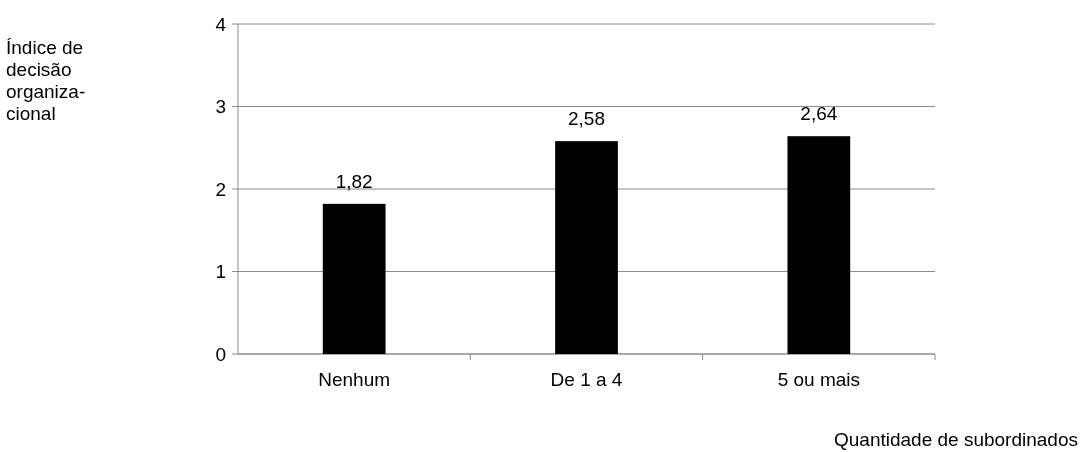  Describe the element at coordinates (46, 80) in the screenshot. I see `text: Índice de decisão organiza- cional` at that location.